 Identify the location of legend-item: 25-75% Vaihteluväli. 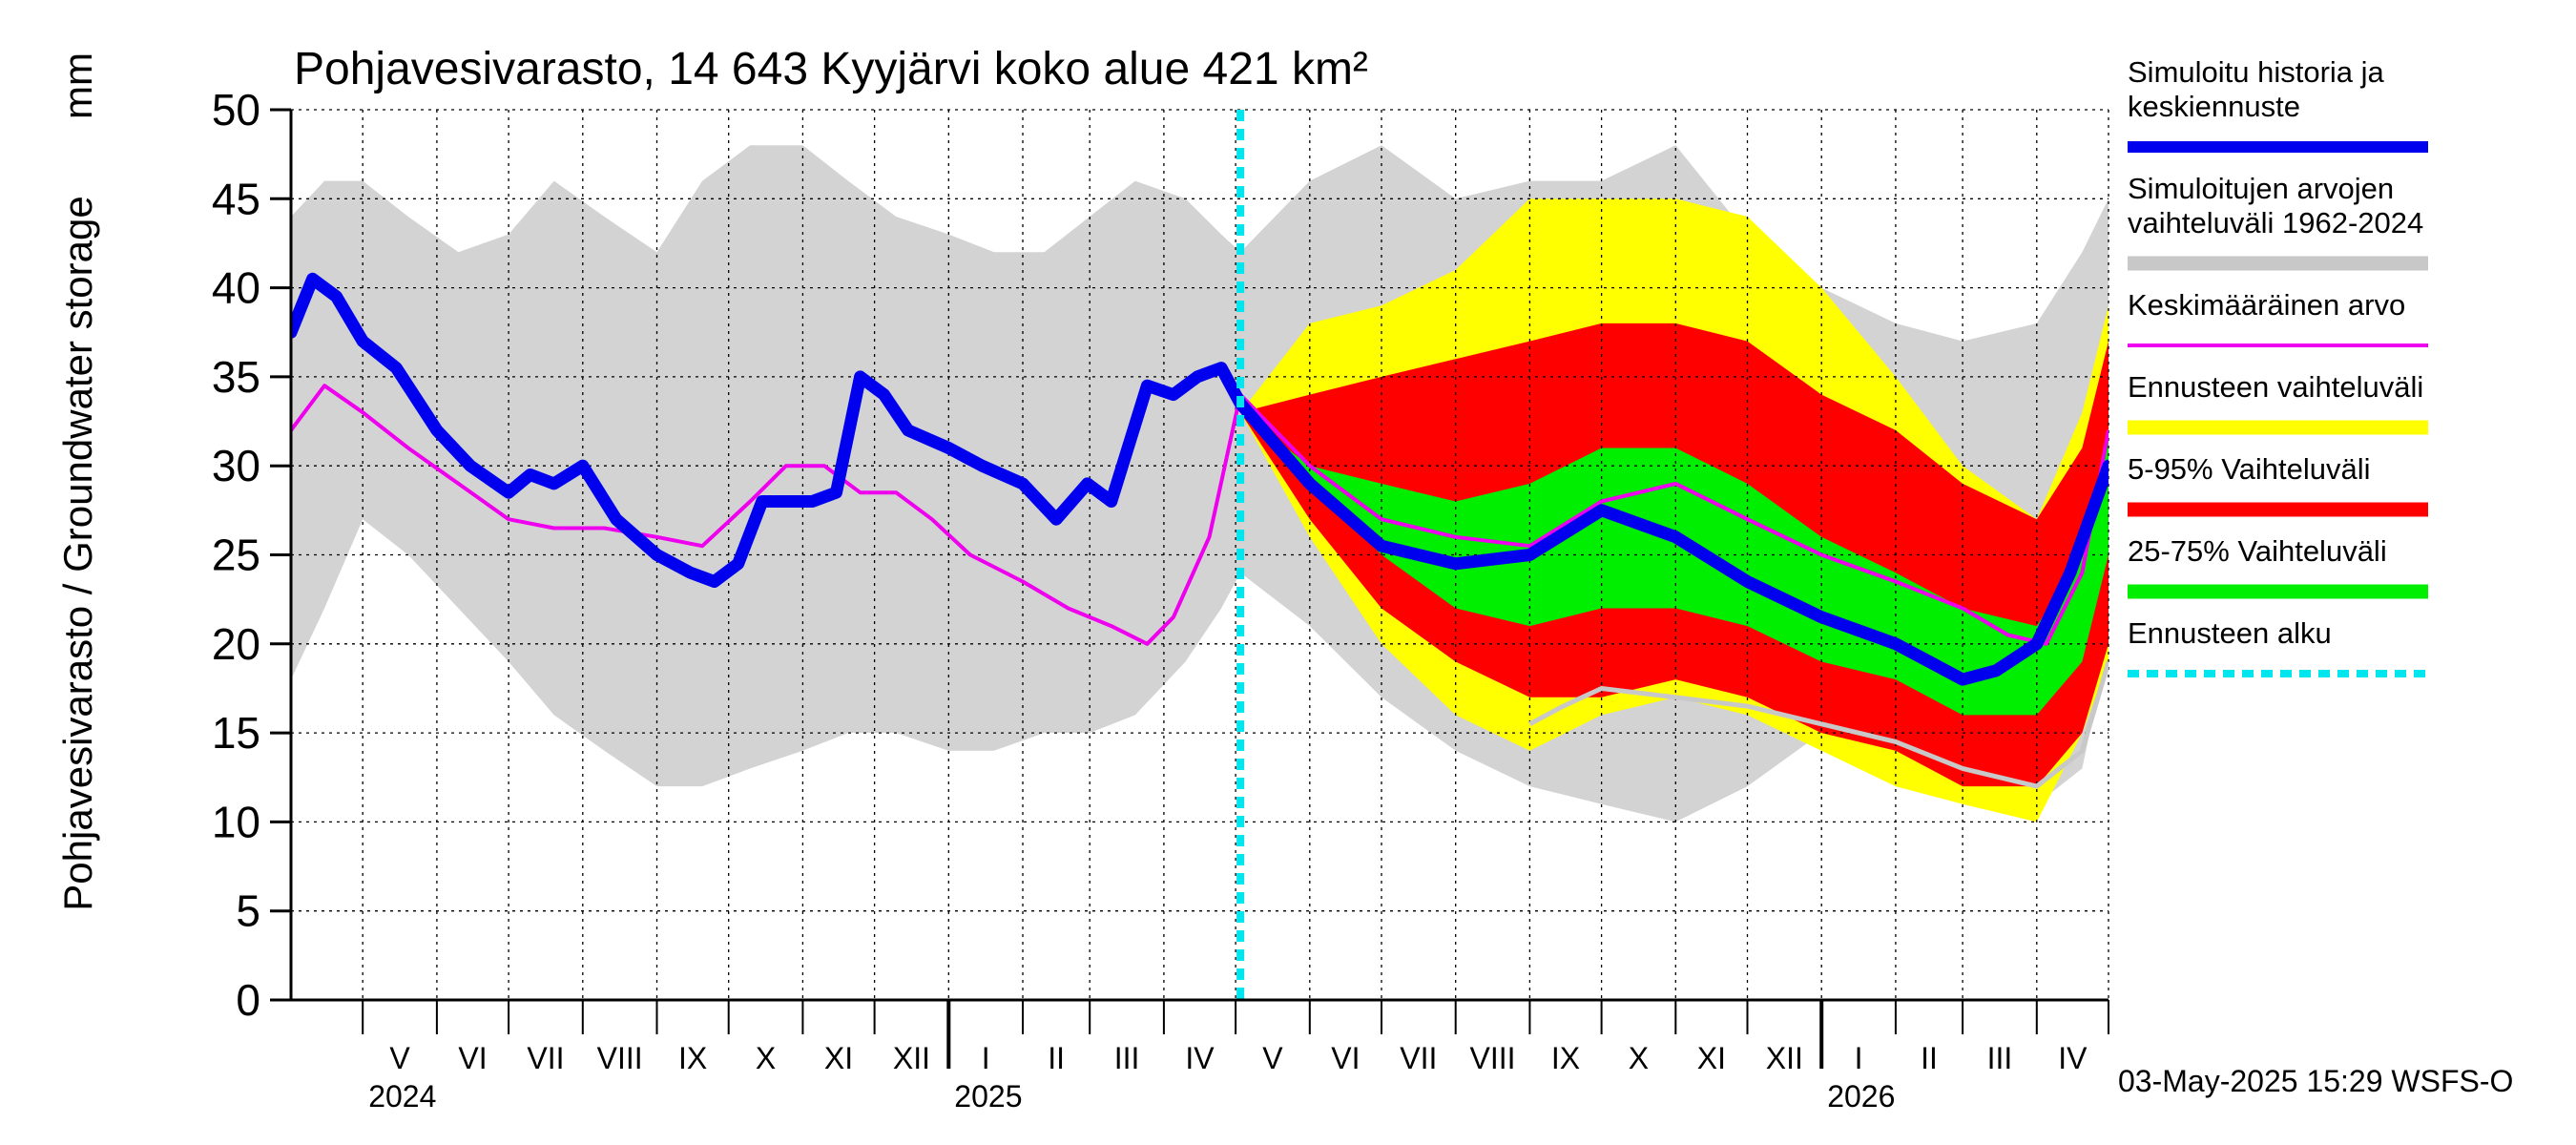
(2278, 566).